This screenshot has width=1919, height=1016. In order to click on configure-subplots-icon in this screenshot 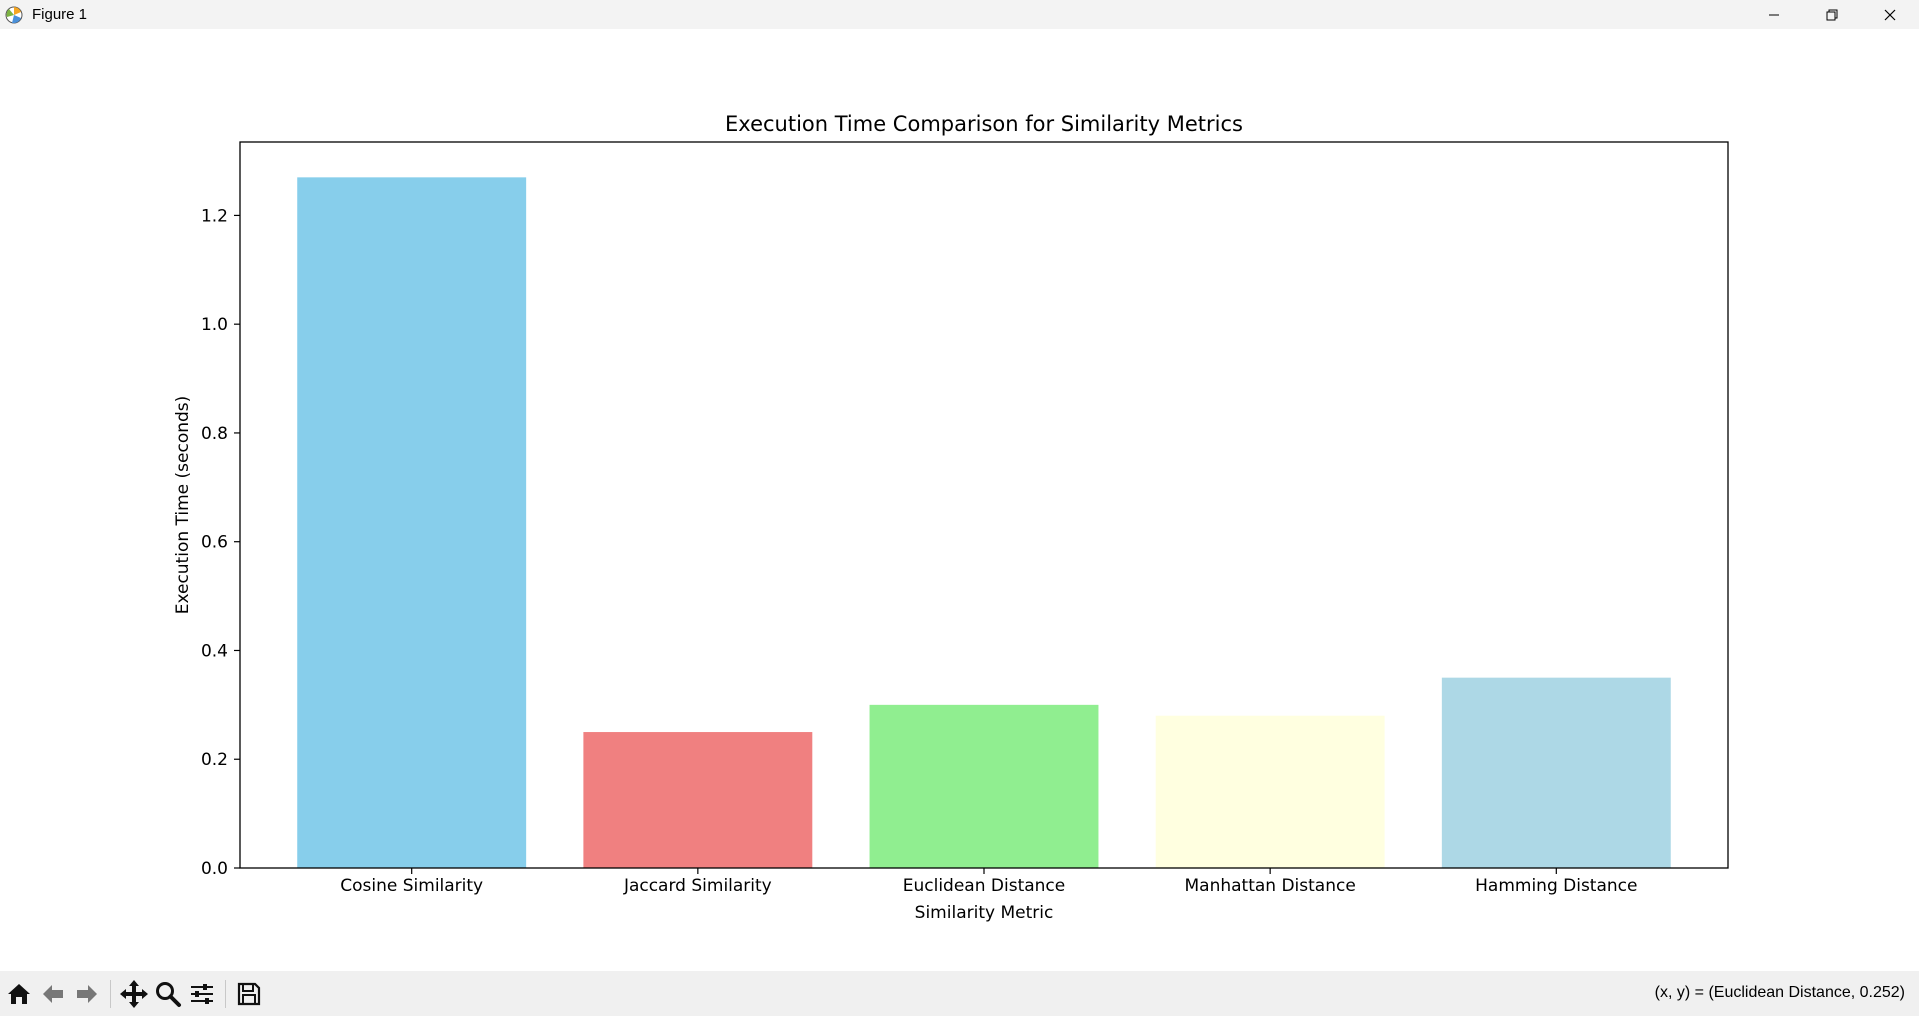, I will do `click(202, 993)`.